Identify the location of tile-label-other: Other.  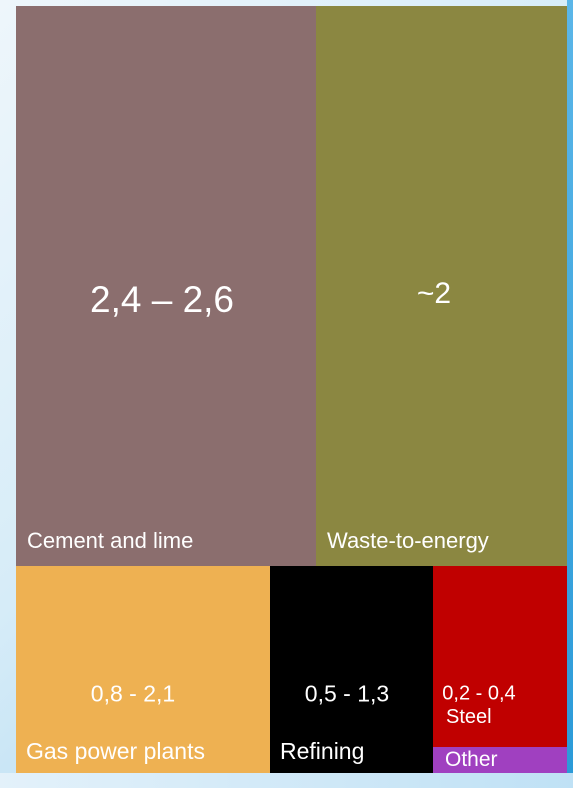
(471, 759).